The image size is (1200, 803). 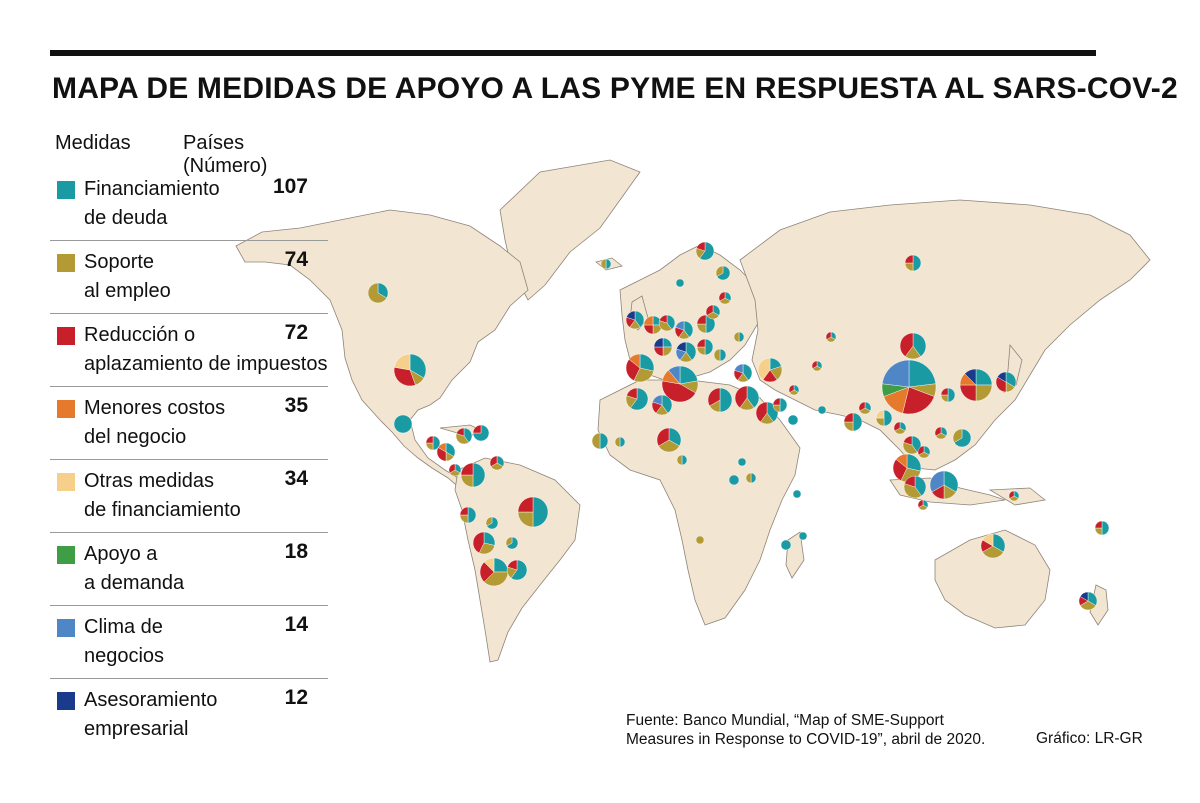 I want to click on legend-count: 35, so click(x=296, y=405).